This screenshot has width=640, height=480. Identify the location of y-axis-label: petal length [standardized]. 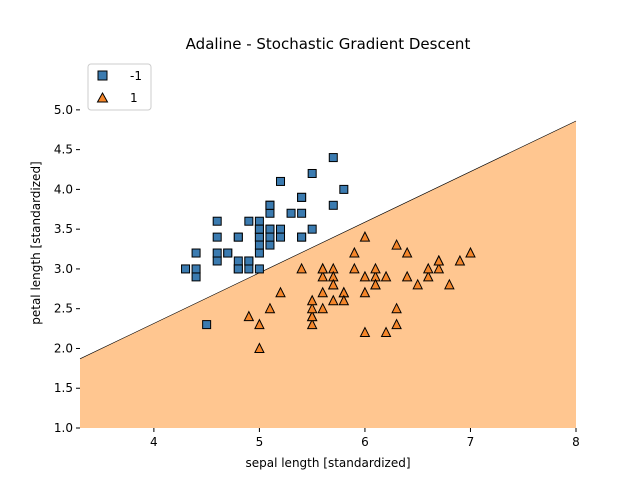
(36, 243).